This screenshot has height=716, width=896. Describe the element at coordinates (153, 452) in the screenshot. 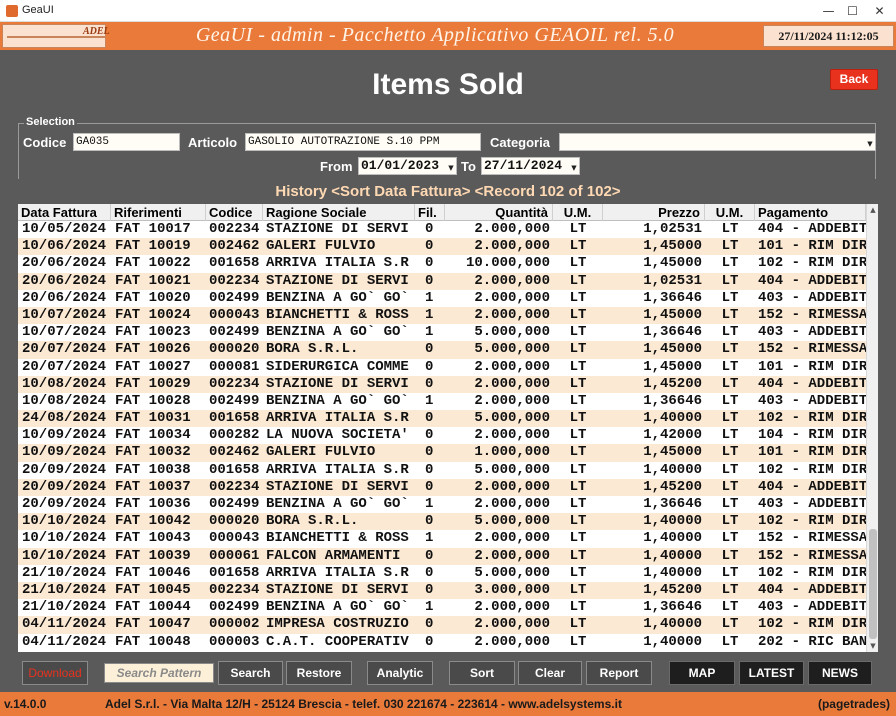

I see `table-cell: FAT 10032` at that location.